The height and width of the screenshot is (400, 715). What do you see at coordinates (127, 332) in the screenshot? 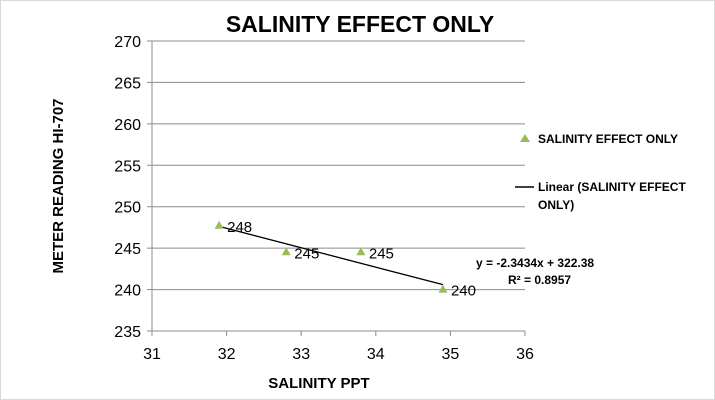
I see `y-tick-label: 235` at bounding box center [127, 332].